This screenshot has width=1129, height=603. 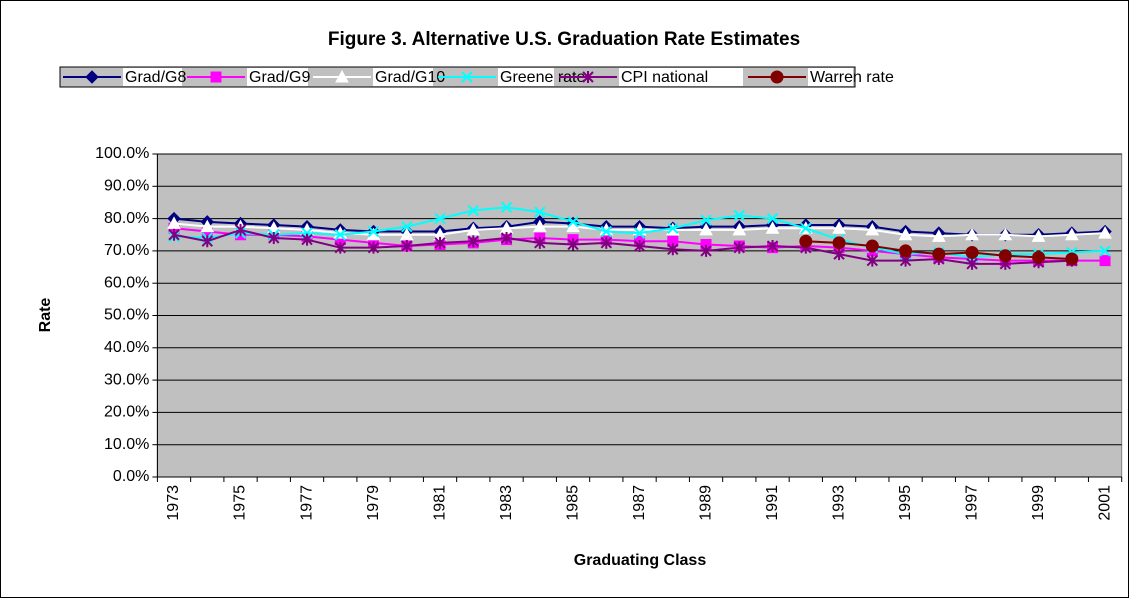 What do you see at coordinates (1104, 503) in the screenshot?
I see `x-tick-label: 2001` at bounding box center [1104, 503].